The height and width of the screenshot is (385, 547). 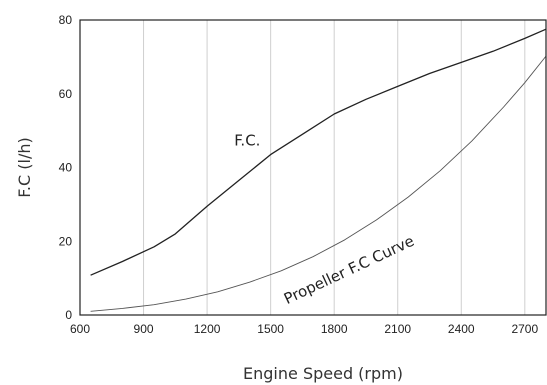 I want to click on x-tick-label: 1500, so click(x=270, y=329).